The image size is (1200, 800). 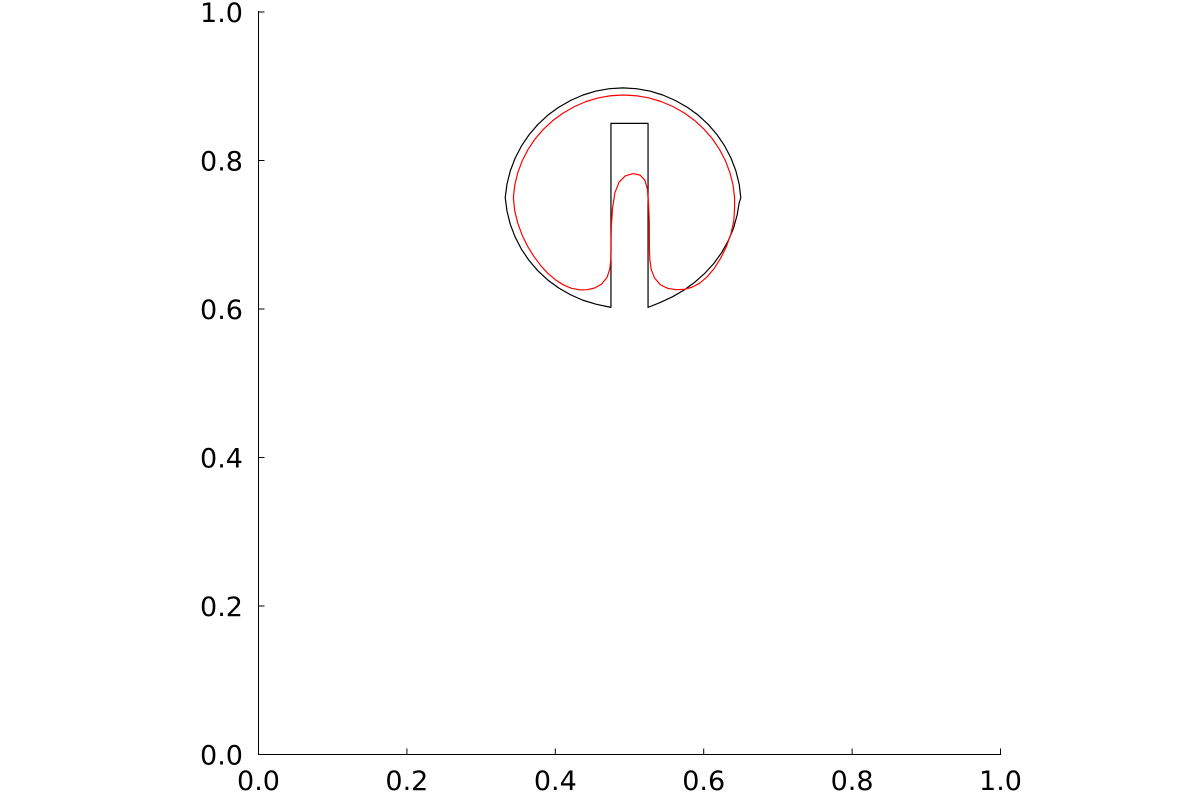 I want to click on y-tick-label: 1.0, so click(x=221, y=14).